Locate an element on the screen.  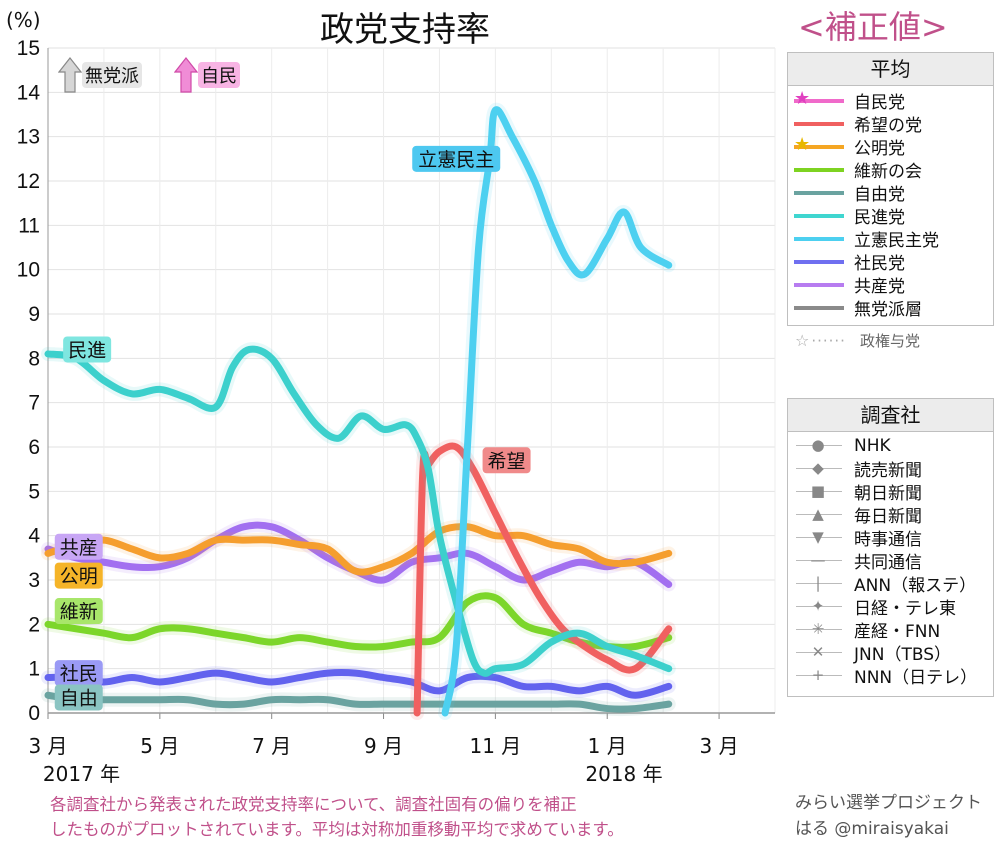
legend-average-label: 自民党 is located at coordinates (879, 103).